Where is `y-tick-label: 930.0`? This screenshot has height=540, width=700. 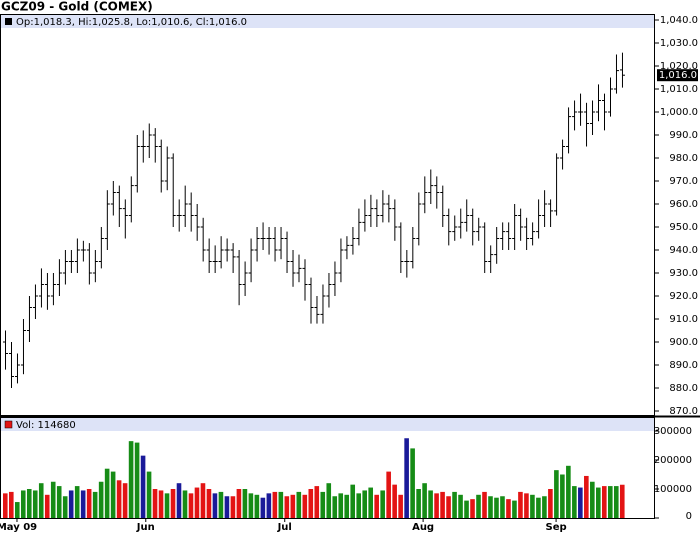
y-tick-label: 930.0 is located at coordinates (683, 273).